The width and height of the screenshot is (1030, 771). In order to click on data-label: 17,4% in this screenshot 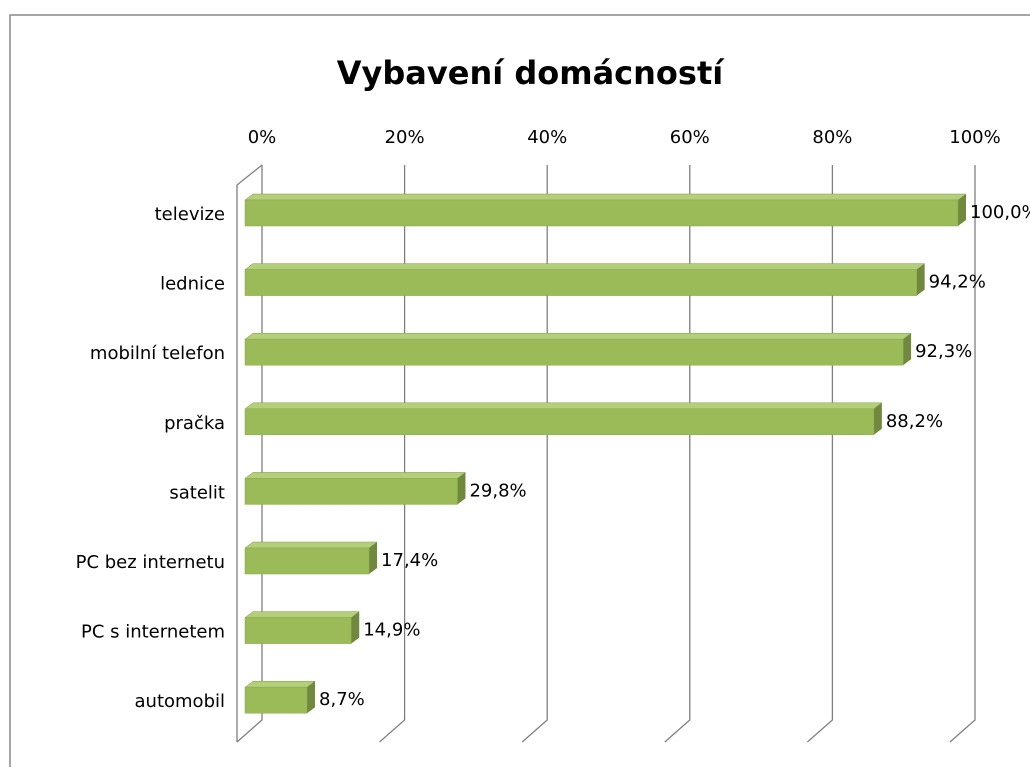, I will do `click(409, 560)`.